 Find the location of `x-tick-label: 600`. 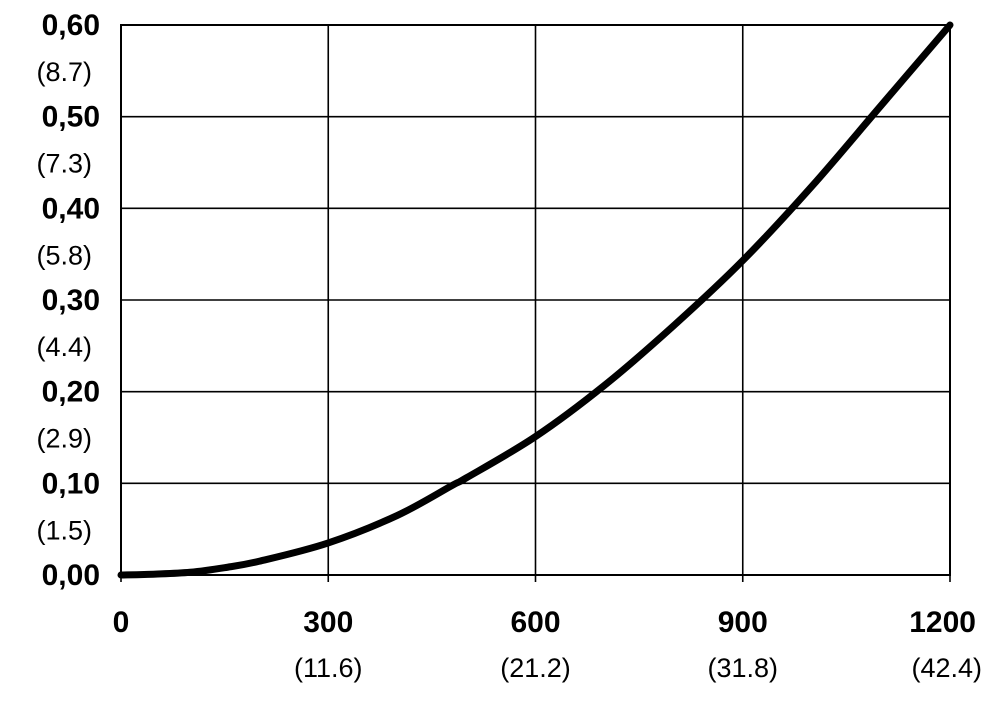

x-tick-label: 600 is located at coordinates (535, 622).